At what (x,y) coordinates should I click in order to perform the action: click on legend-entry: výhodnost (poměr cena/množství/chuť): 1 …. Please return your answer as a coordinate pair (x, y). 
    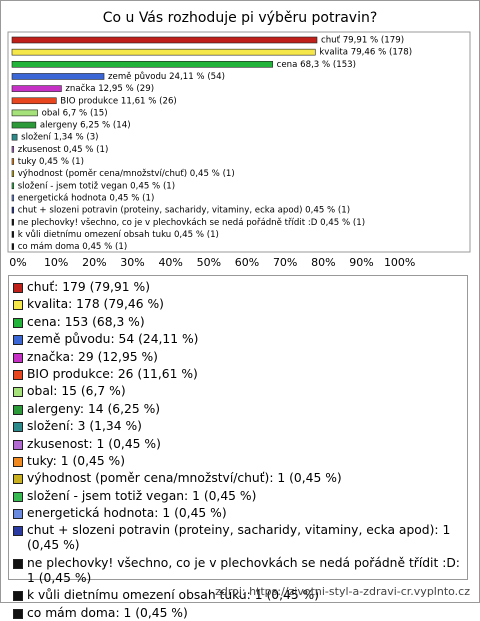
    Looking at the image, I should click on (238, 478).